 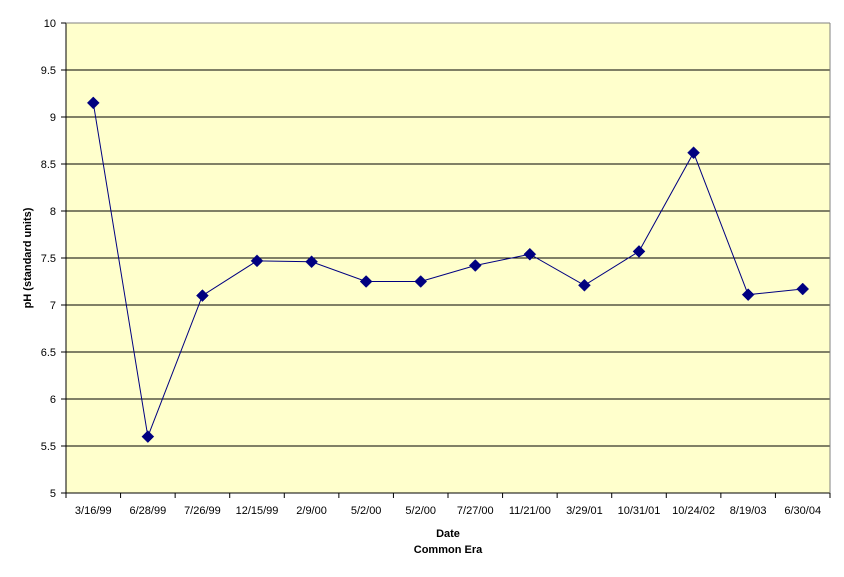 What do you see at coordinates (802, 511) in the screenshot?
I see `x-tick-label: 6/30/04` at bounding box center [802, 511].